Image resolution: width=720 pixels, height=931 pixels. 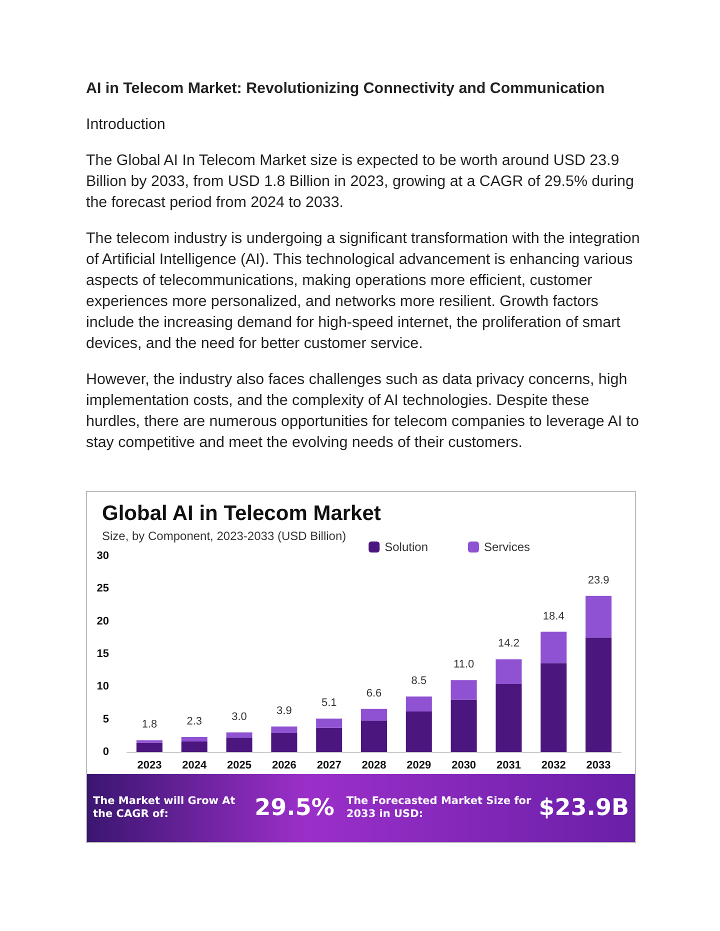 I want to click on x-tick-label: 2033, so click(x=598, y=766).